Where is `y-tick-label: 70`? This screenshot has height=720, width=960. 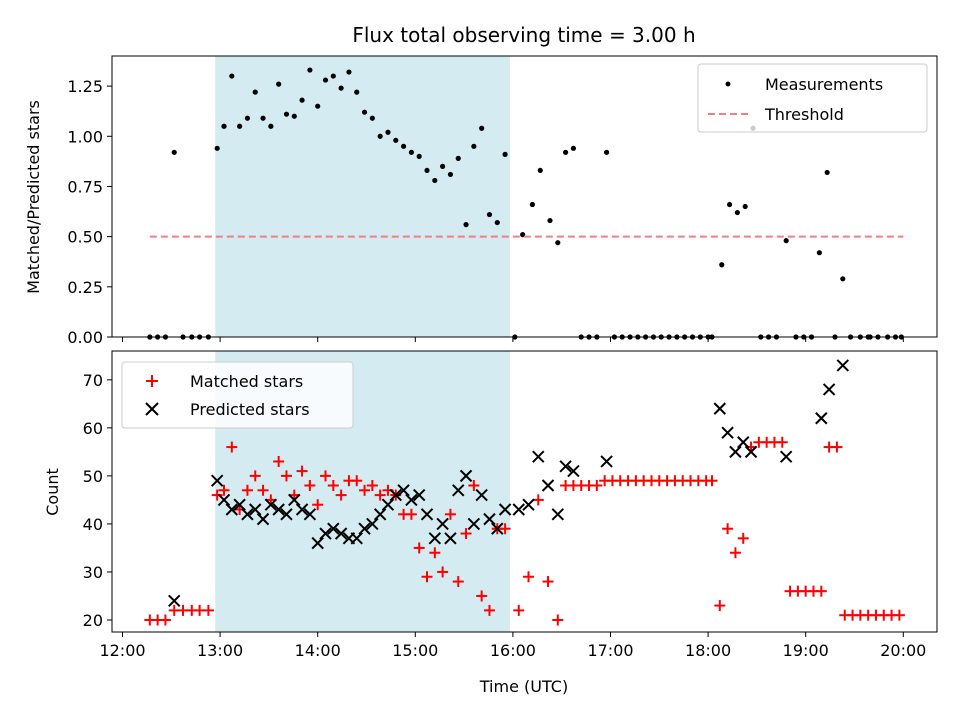 y-tick-label: 70 is located at coordinates (93, 380).